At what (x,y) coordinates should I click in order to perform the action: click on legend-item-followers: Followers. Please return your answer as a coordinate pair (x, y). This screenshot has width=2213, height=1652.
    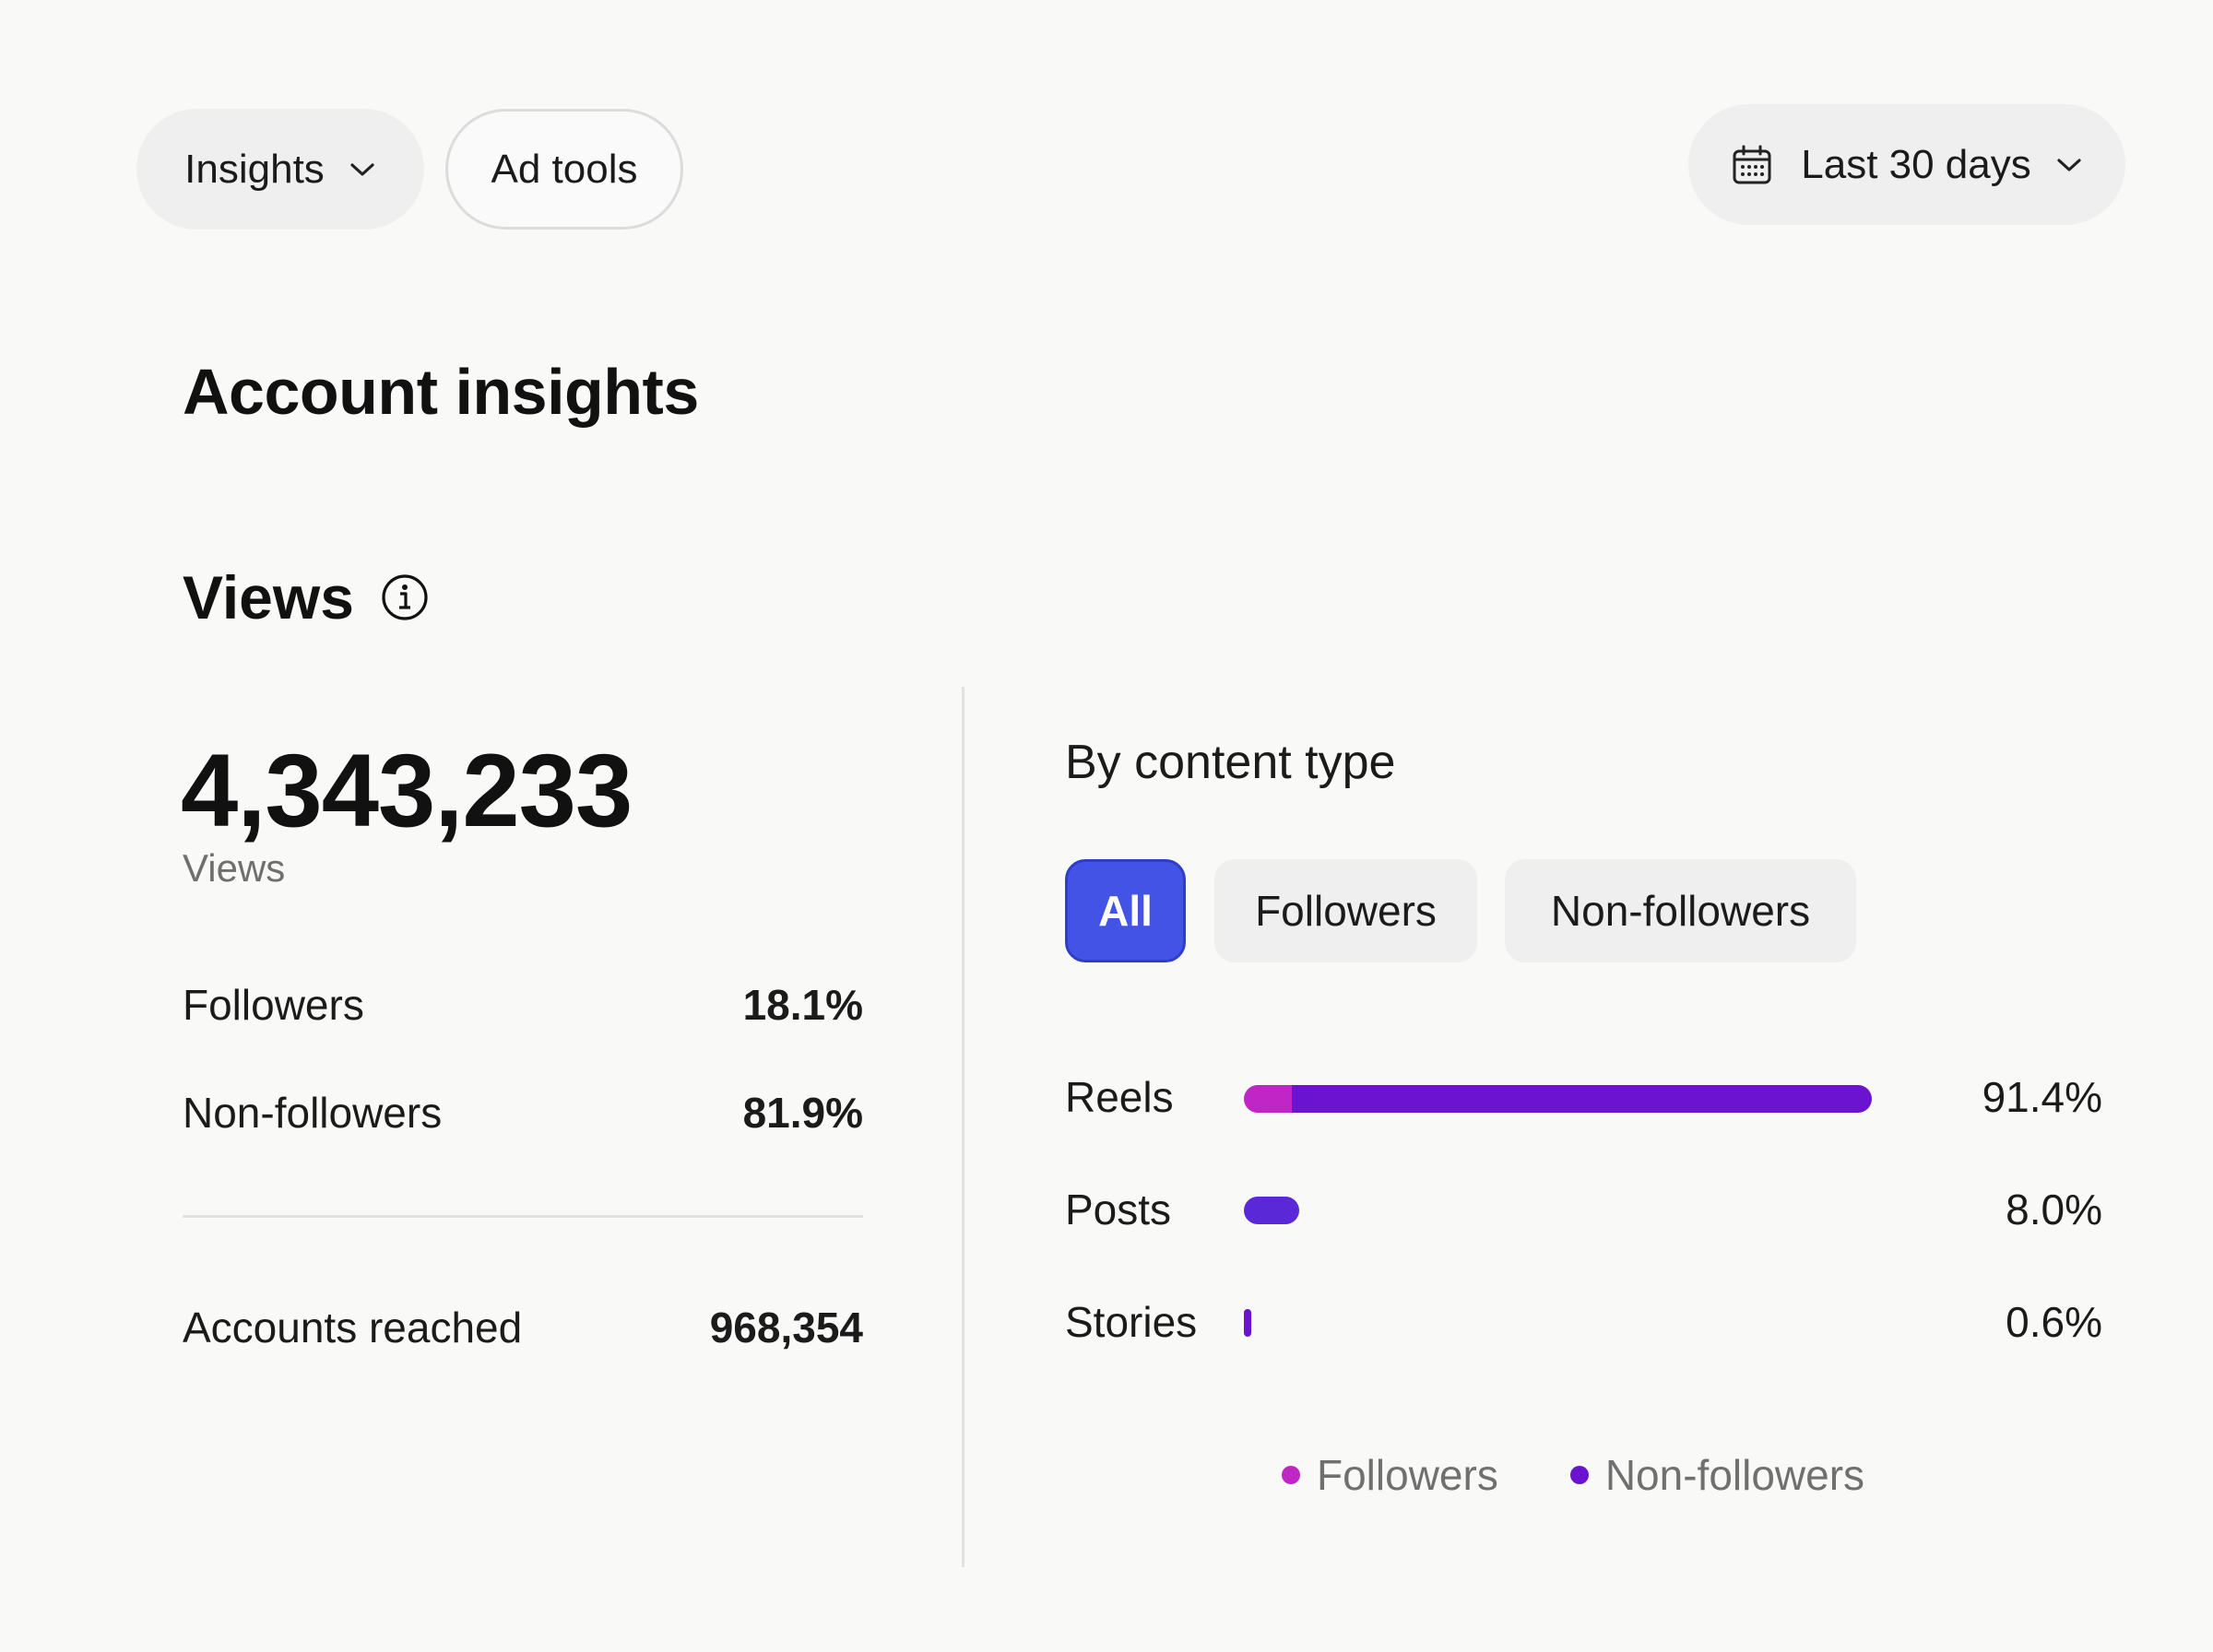
    Looking at the image, I should click on (1390, 1475).